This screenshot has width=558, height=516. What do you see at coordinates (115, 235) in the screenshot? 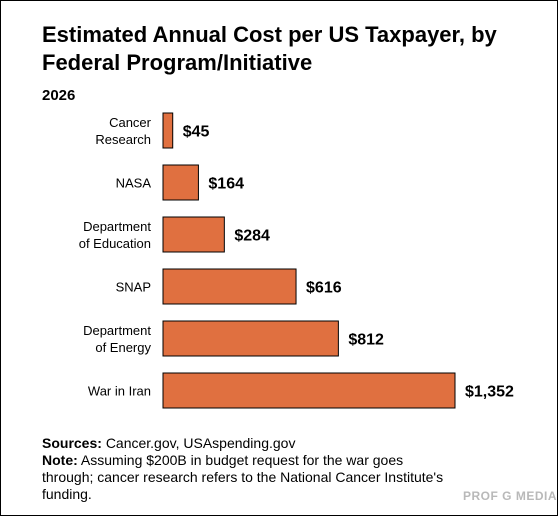
I see `category-label-2: Department of Education` at bounding box center [115, 235].